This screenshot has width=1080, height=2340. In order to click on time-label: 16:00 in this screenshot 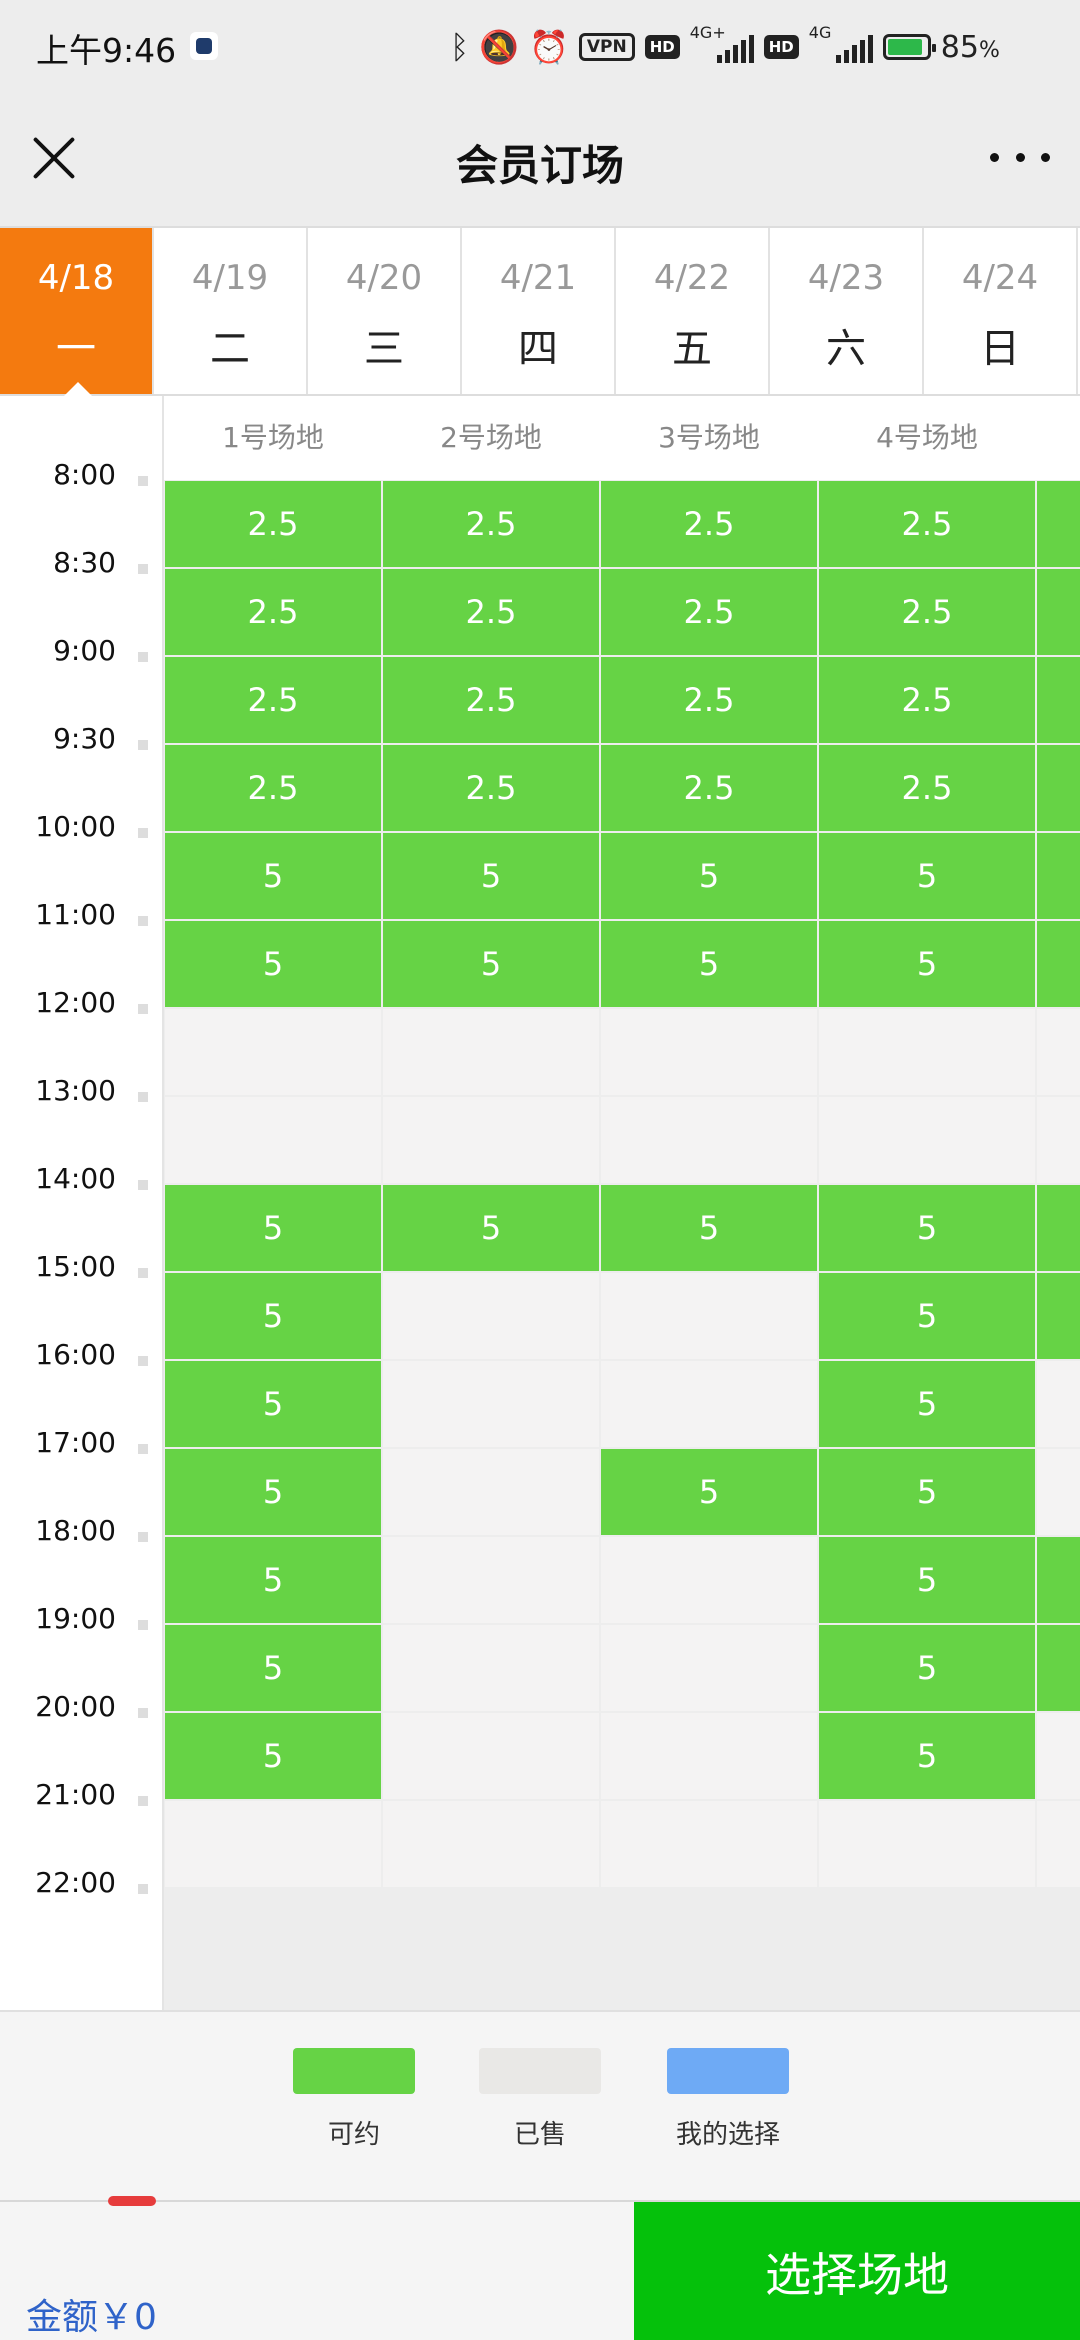, I will do `click(75, 1354)`.